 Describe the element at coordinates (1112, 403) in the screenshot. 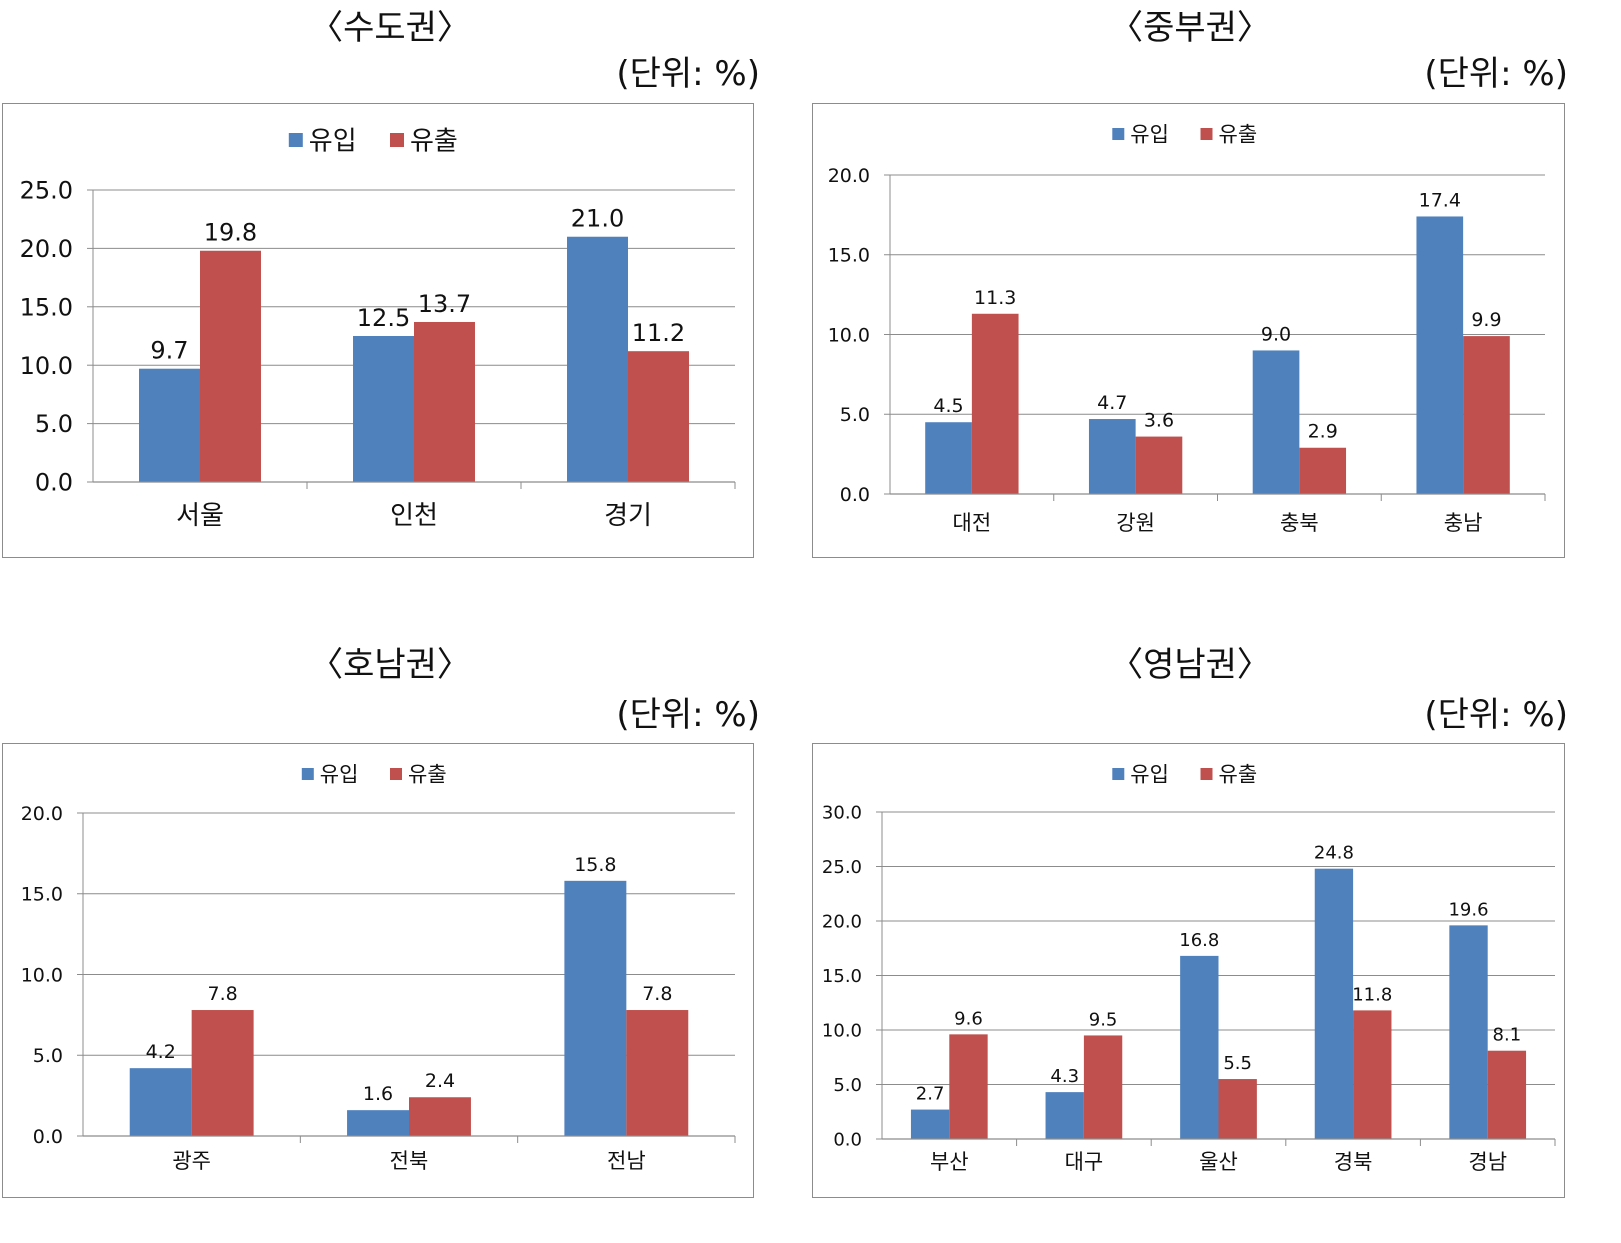

I see `data-label: 4.7` at that location.